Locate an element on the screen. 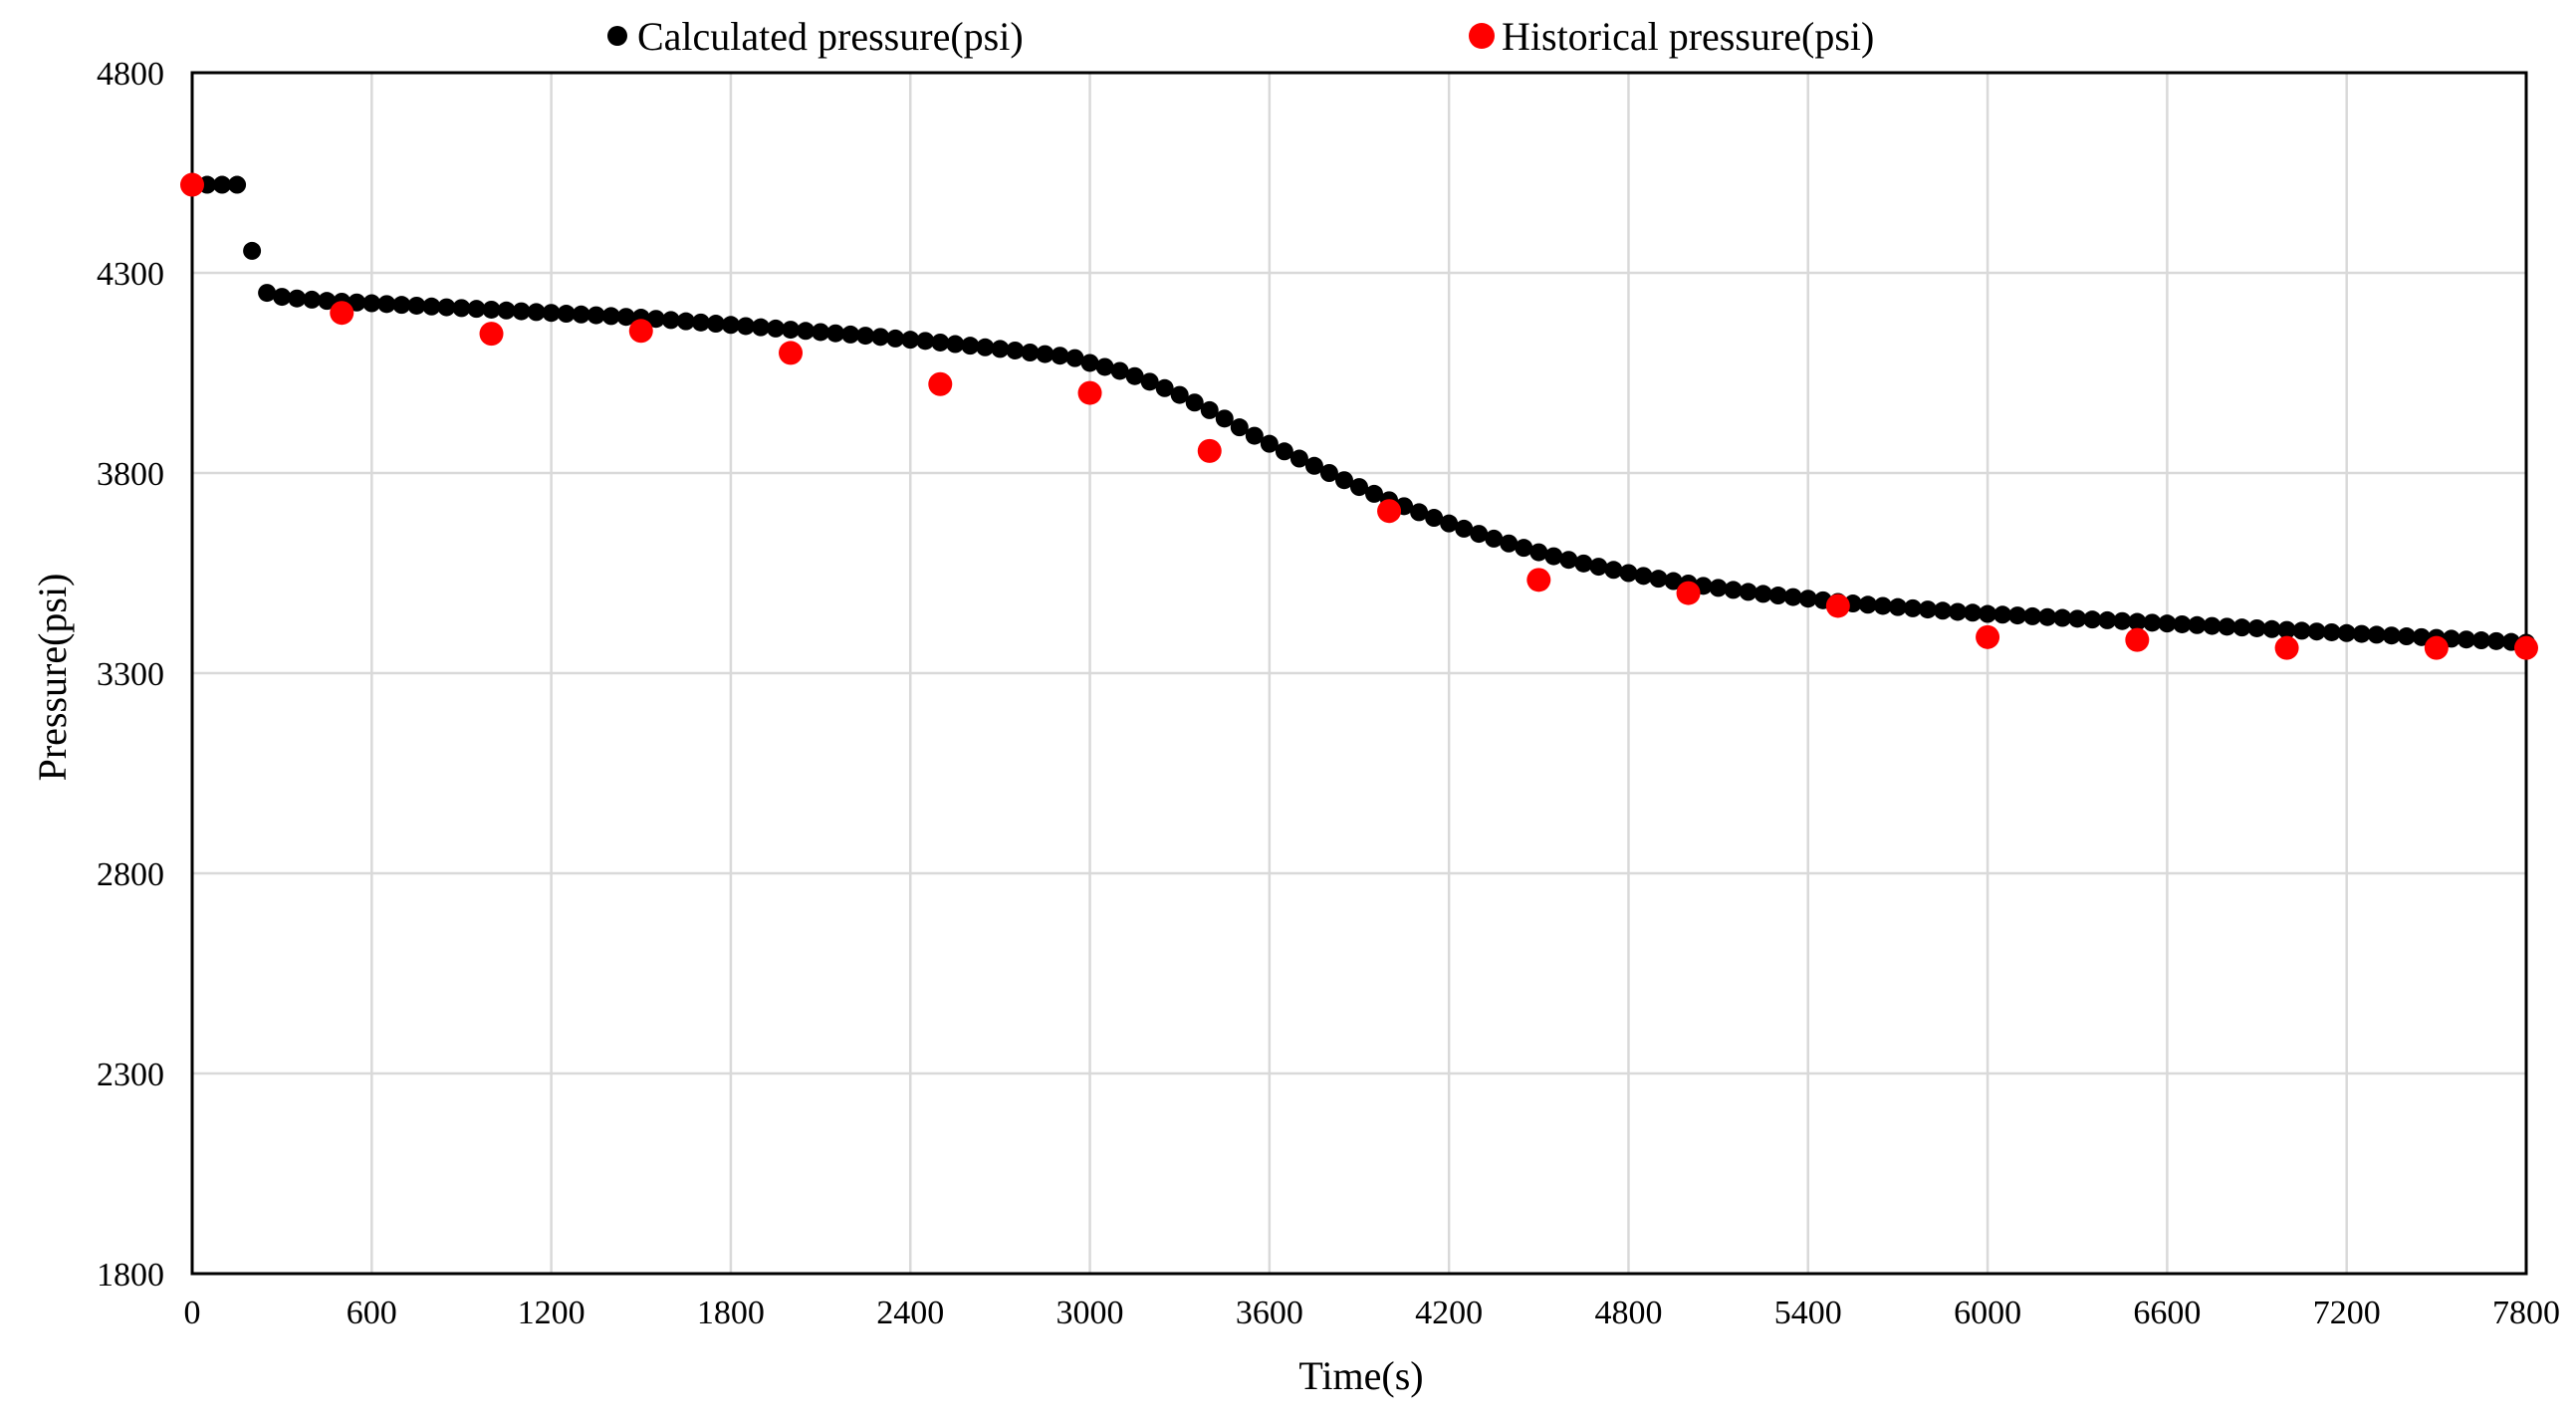 Image resolution: width=2576 pixels, height=1421 pixels. legend-historical-marker is located at coordinates (1482, 36).